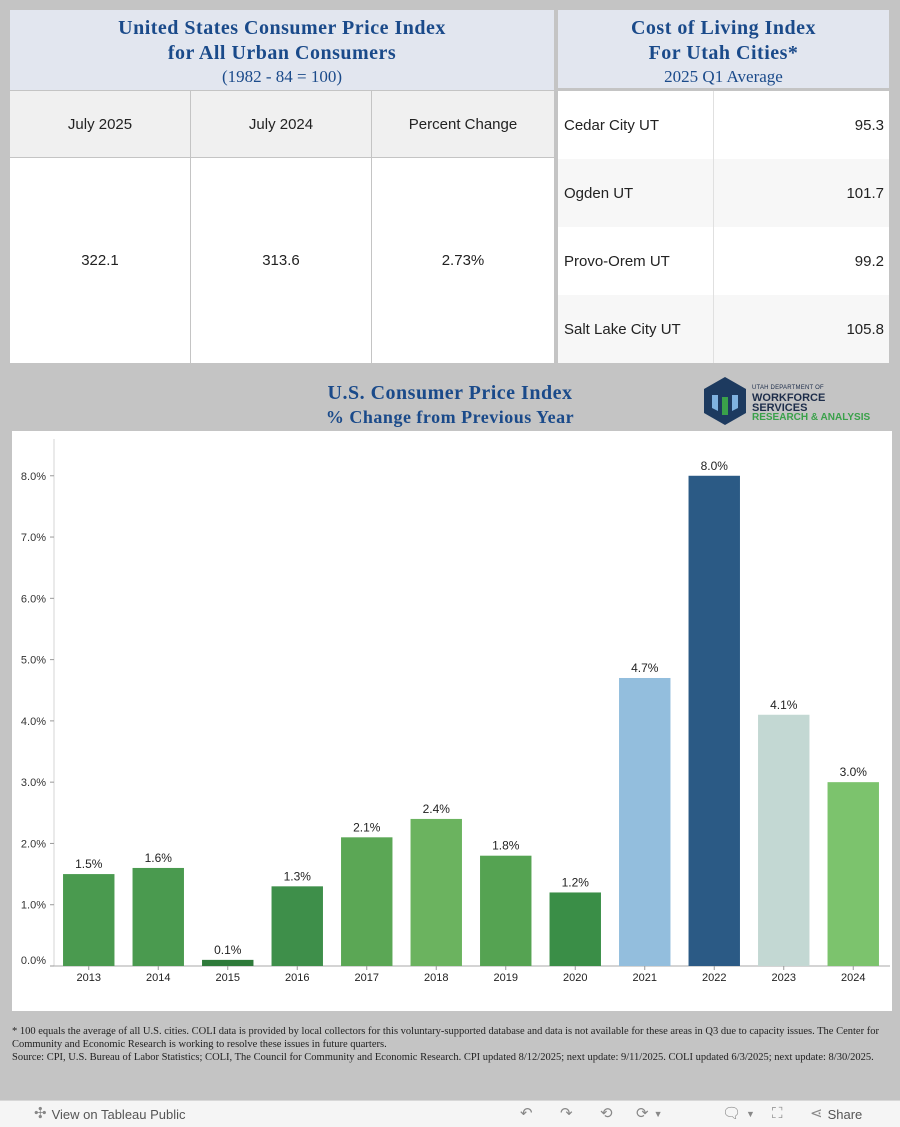  Describe the element at coordinates (297, 978) in the screenshot. I see `x-tick-label: 2016` at that location.